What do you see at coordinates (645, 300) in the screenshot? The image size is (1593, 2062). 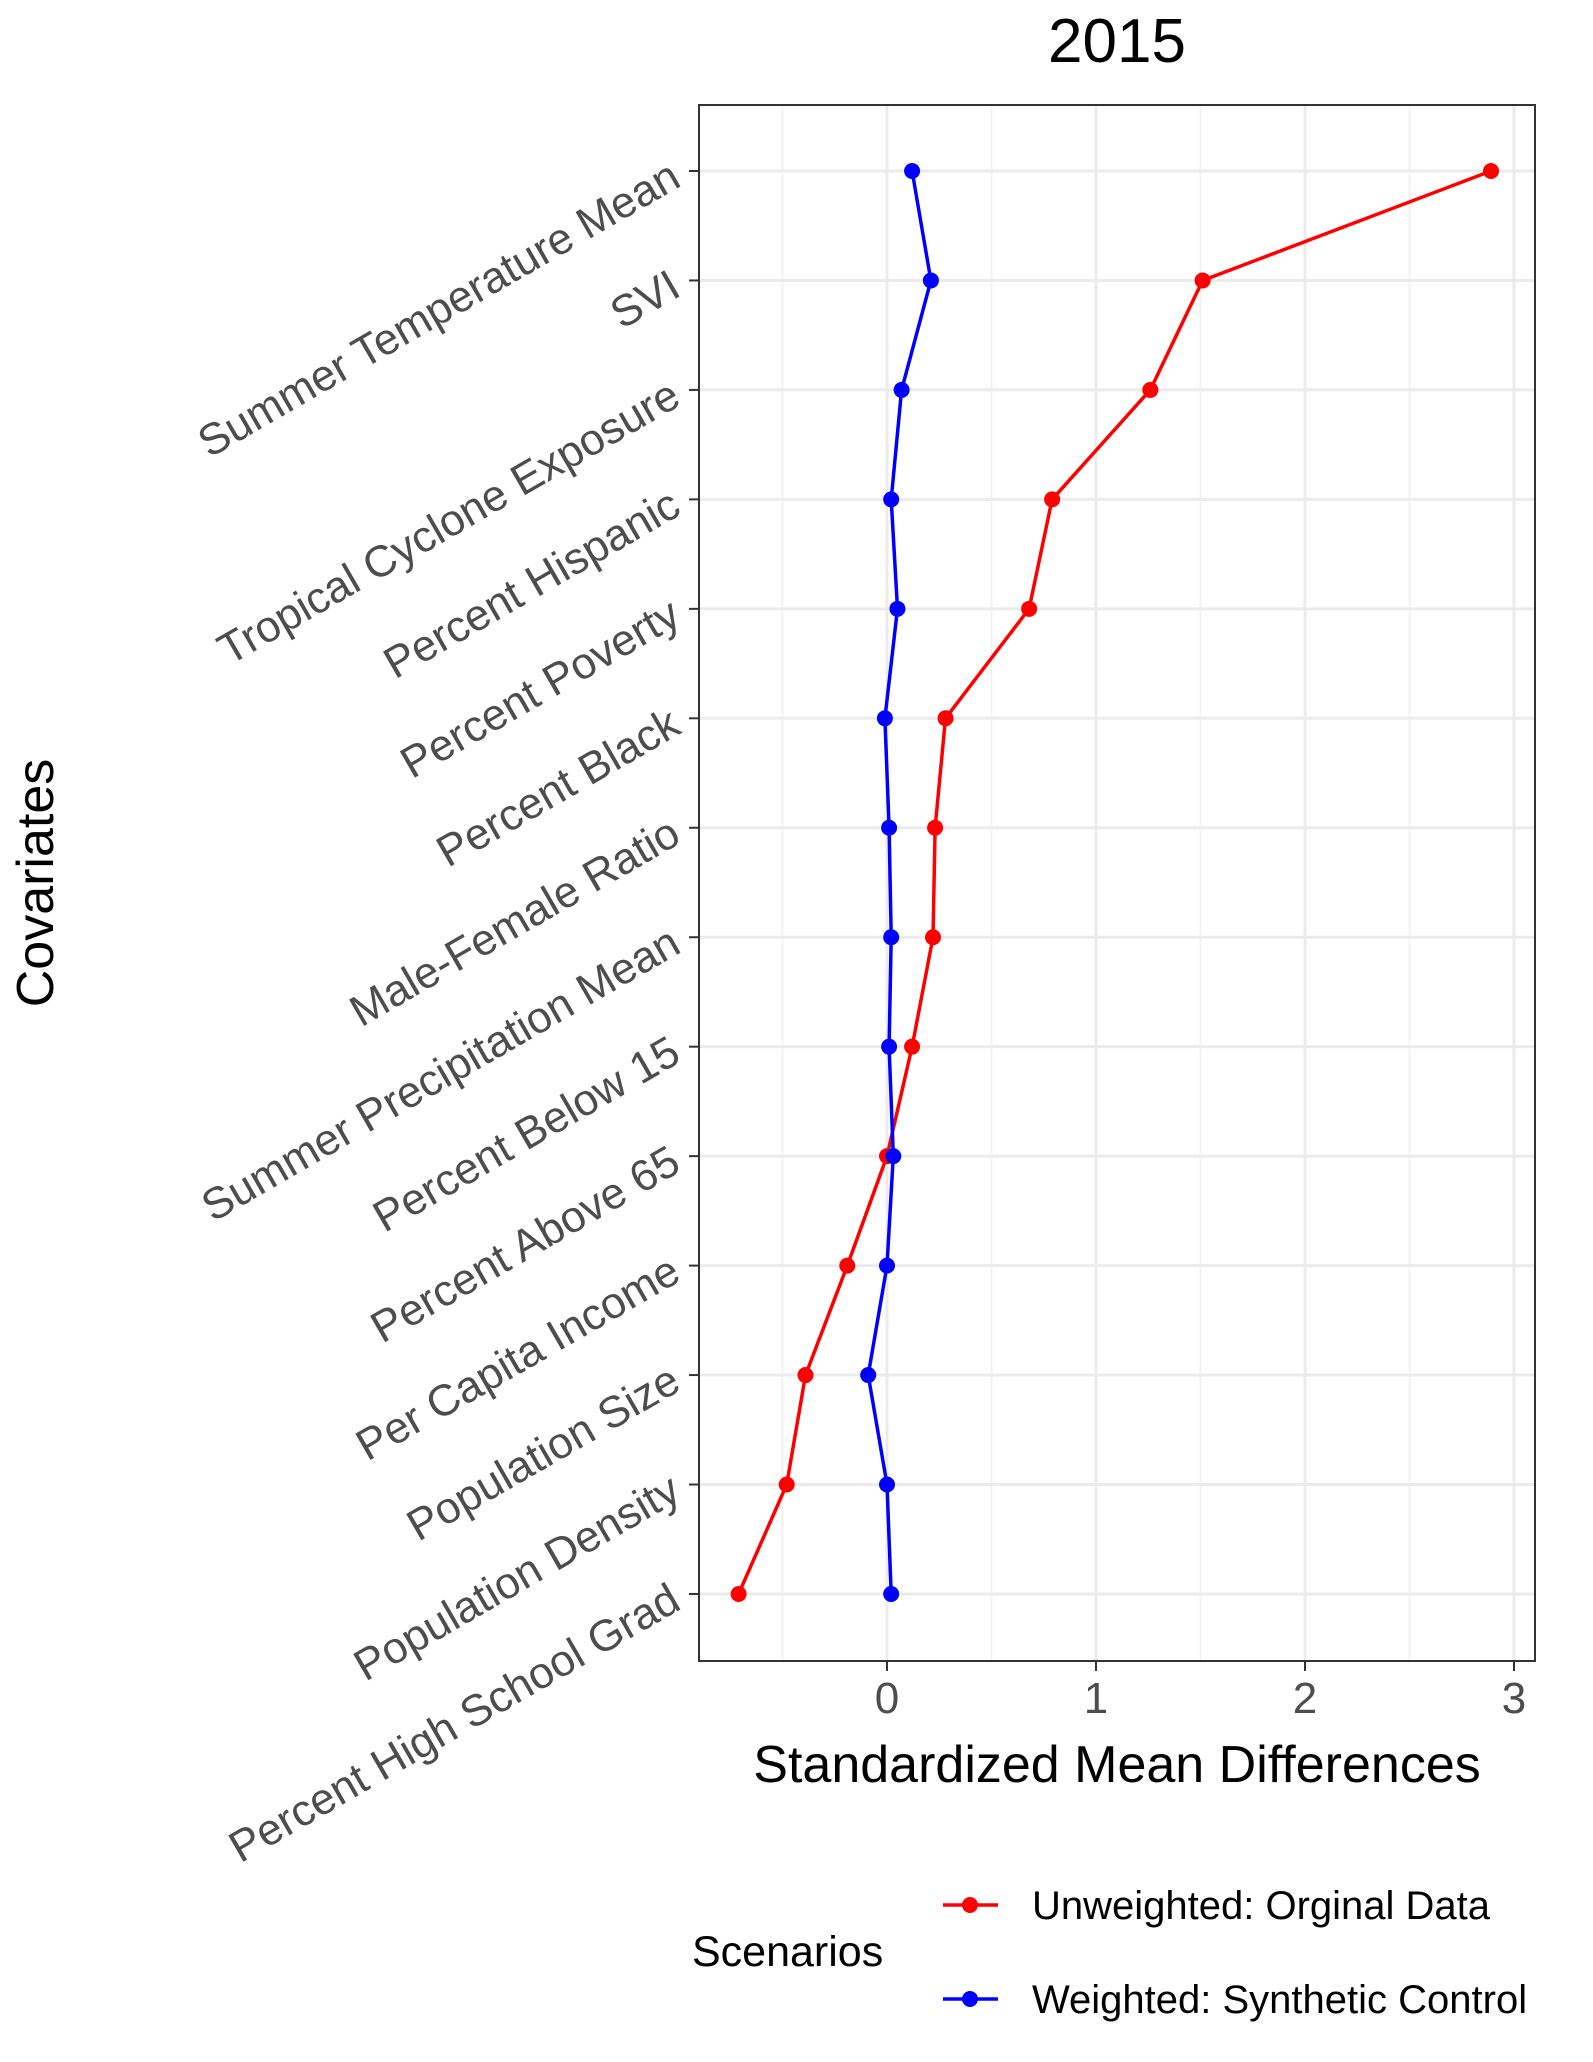 I see `y-tick-label: SVI` at bounding box center [645, 300].